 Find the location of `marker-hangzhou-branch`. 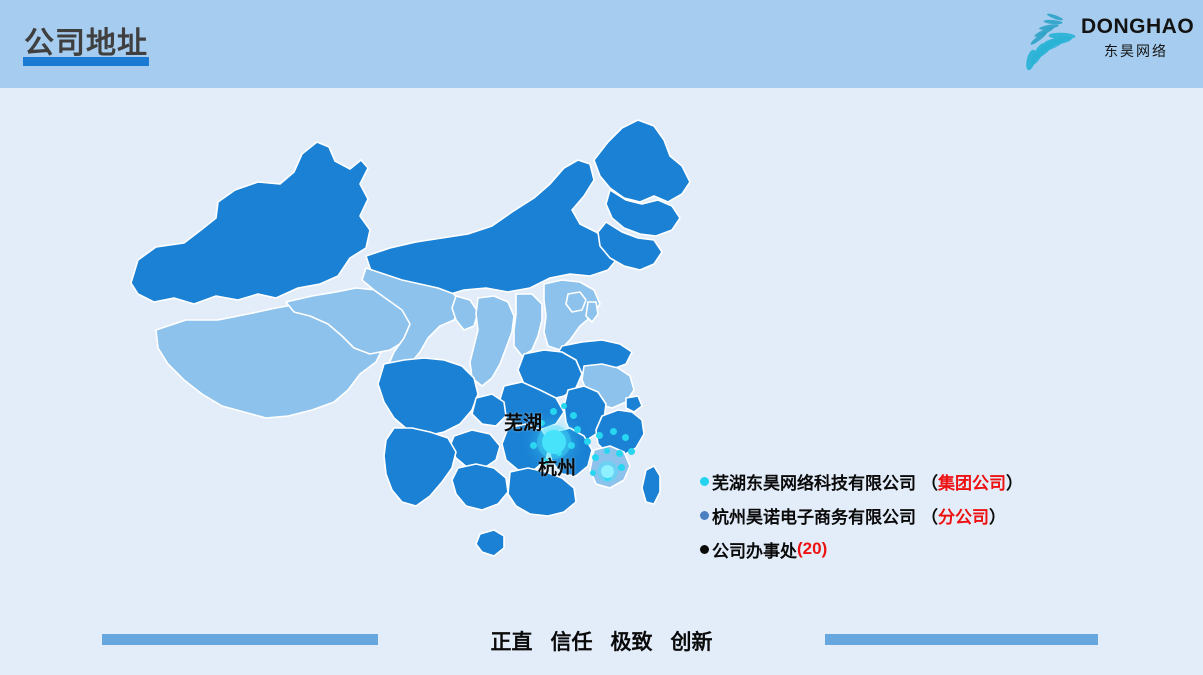

marker-hangzhou-branch is located at coordinates (607, 471).